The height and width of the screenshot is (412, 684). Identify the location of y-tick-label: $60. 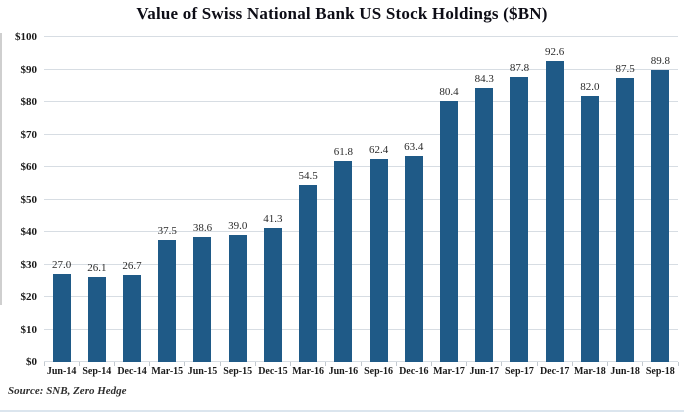
(29, 167).